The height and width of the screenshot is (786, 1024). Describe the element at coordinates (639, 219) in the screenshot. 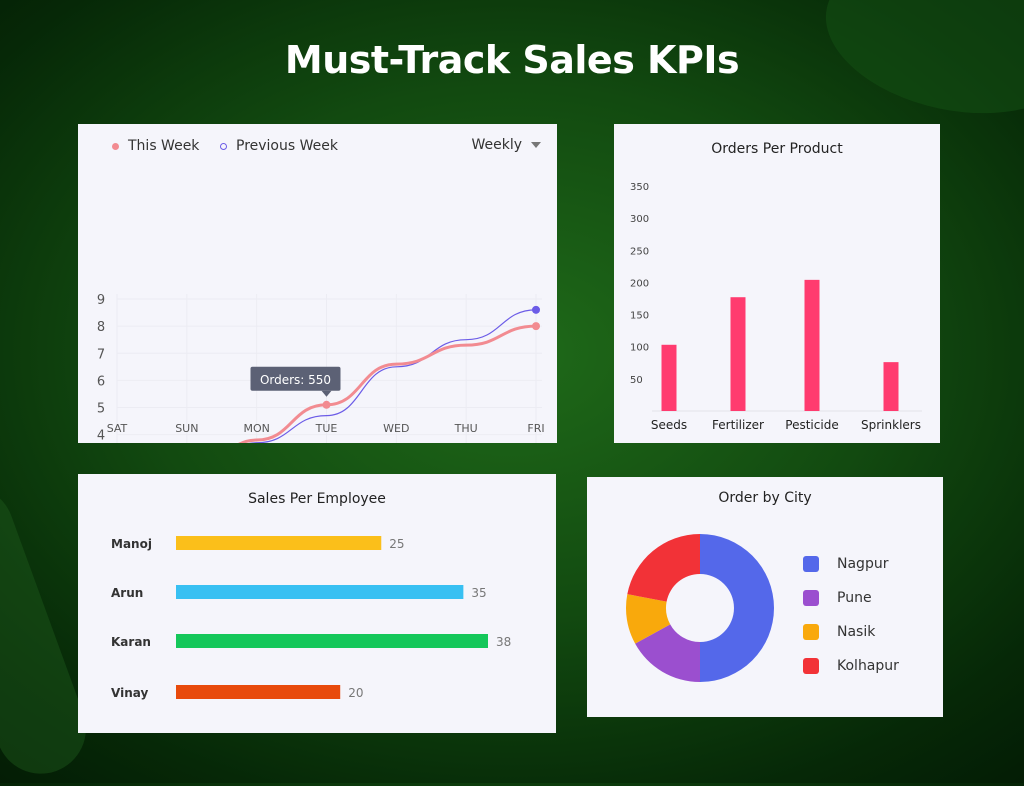

I see `y-tick-label: 300` at that location.